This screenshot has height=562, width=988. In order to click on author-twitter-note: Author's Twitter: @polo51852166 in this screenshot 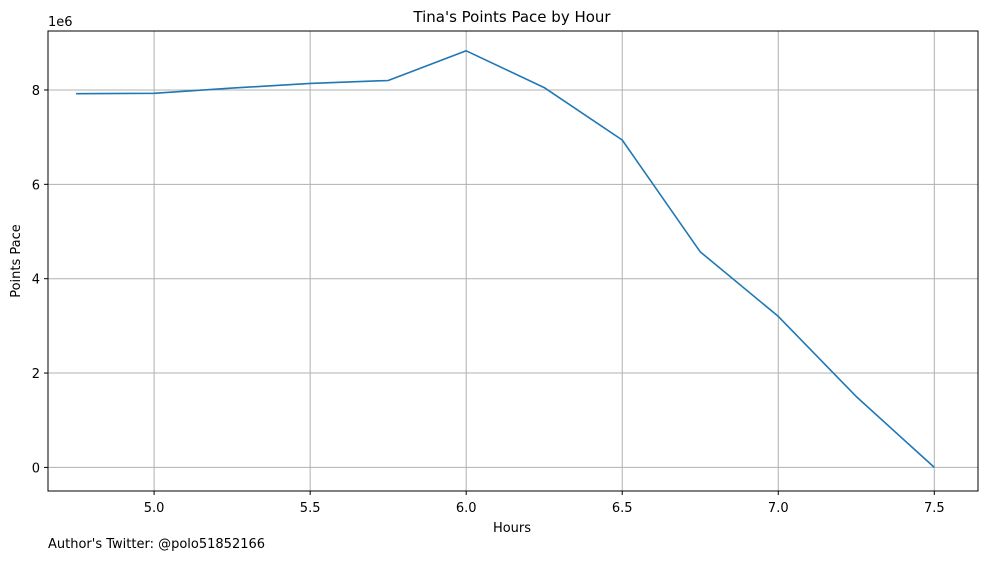, I will do `click(157, 544)`.